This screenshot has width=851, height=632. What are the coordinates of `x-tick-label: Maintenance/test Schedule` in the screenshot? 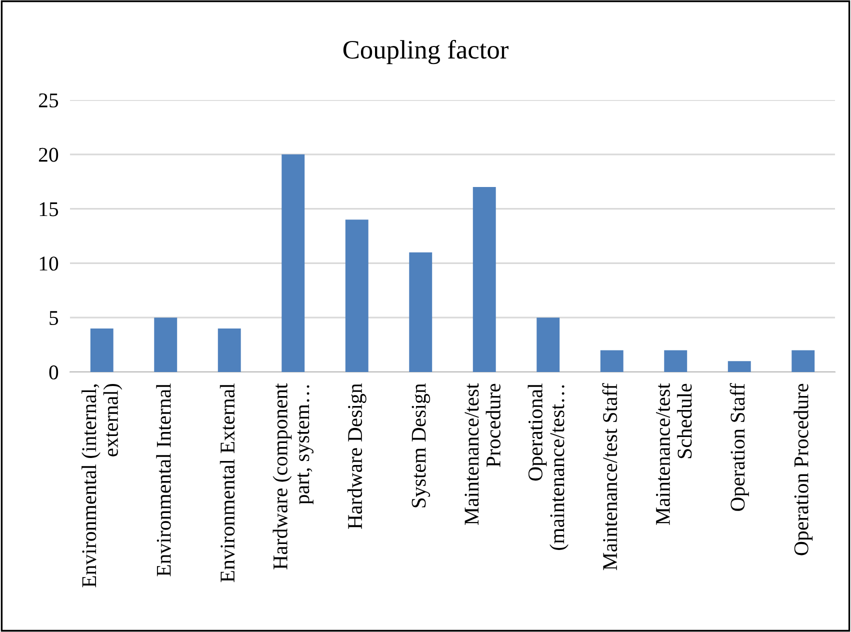 It's located at (674, 454).